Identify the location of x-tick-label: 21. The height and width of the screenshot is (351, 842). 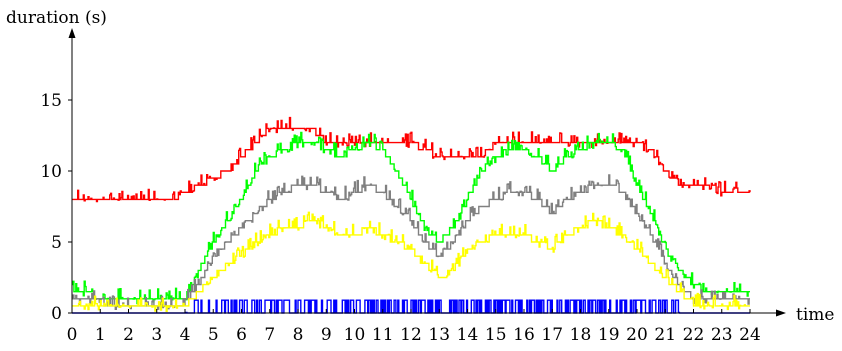
(665, 335).